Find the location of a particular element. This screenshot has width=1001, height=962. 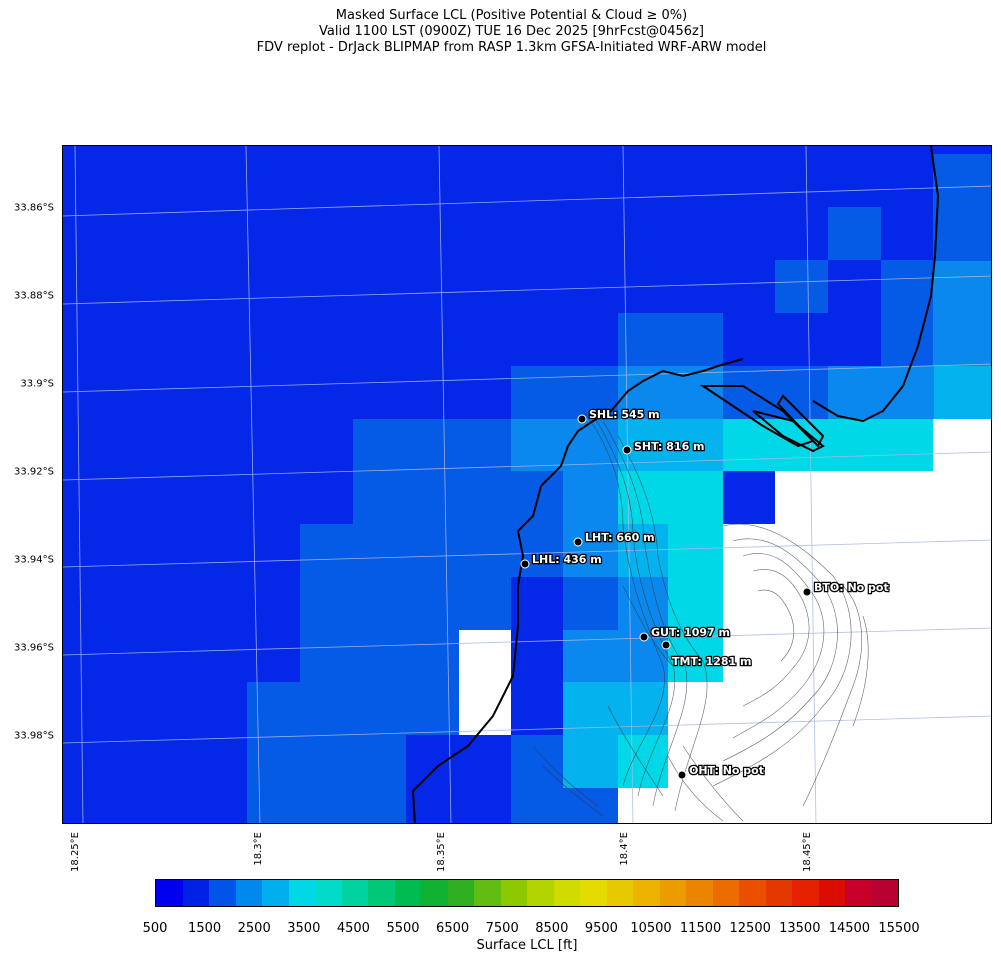

station-gut: GUT: 1097 m is located at coordinates (685, 633).